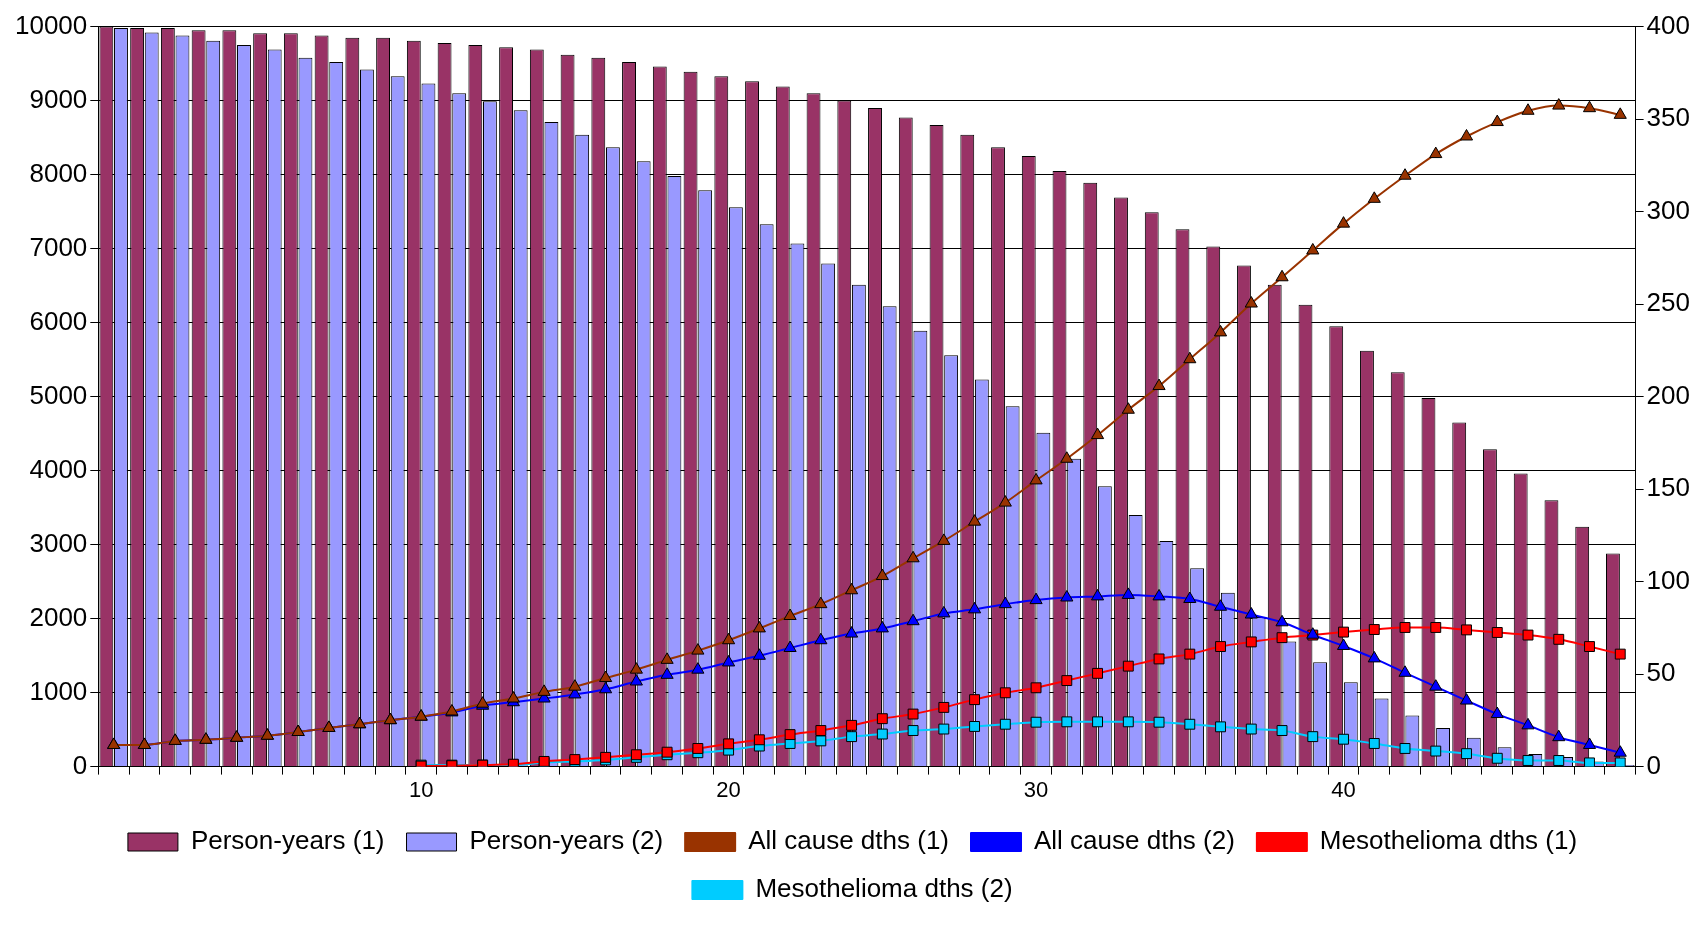 The width and height of the screenshot is (1705, 927). Describe the element at coordinates (58, 690) in the screenshot. I see `y-tick-label: 1000` at that location.